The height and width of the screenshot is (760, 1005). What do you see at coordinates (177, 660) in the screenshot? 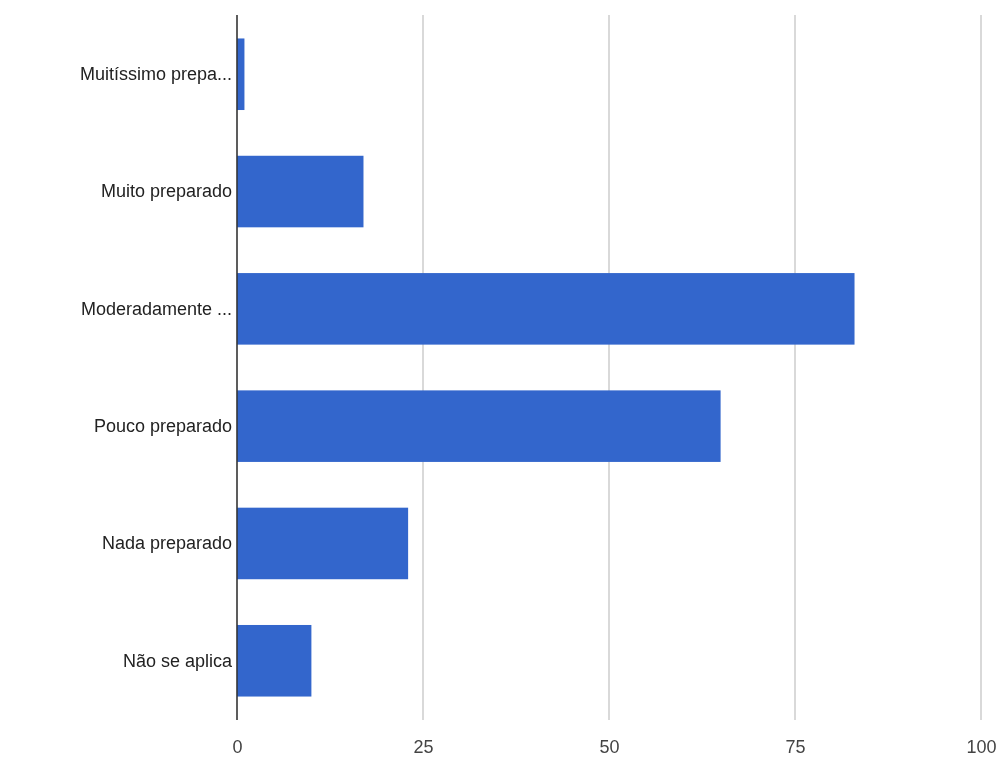
I see `y-tick-label: Não se aplica` at bounding box center [177, 660].